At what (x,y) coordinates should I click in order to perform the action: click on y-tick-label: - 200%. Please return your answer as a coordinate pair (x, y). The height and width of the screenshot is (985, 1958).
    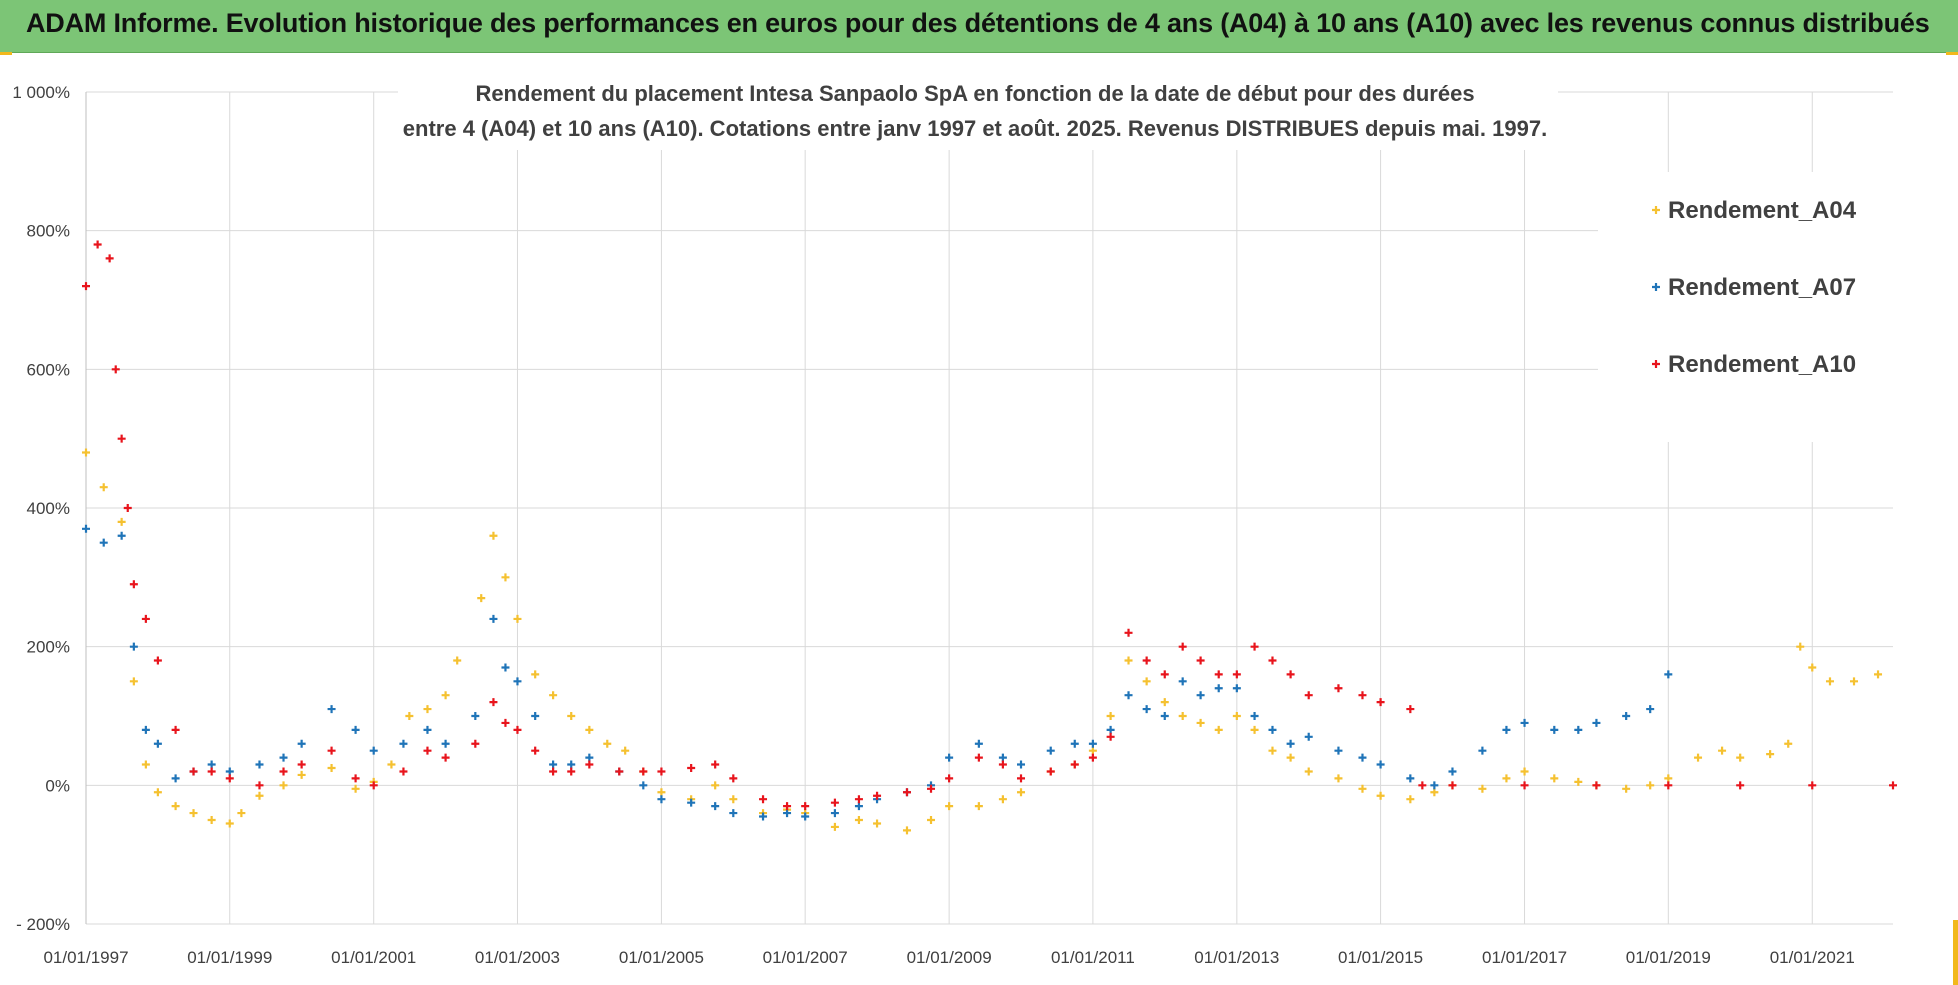
    Looking at the image, I should click on (43, 924).